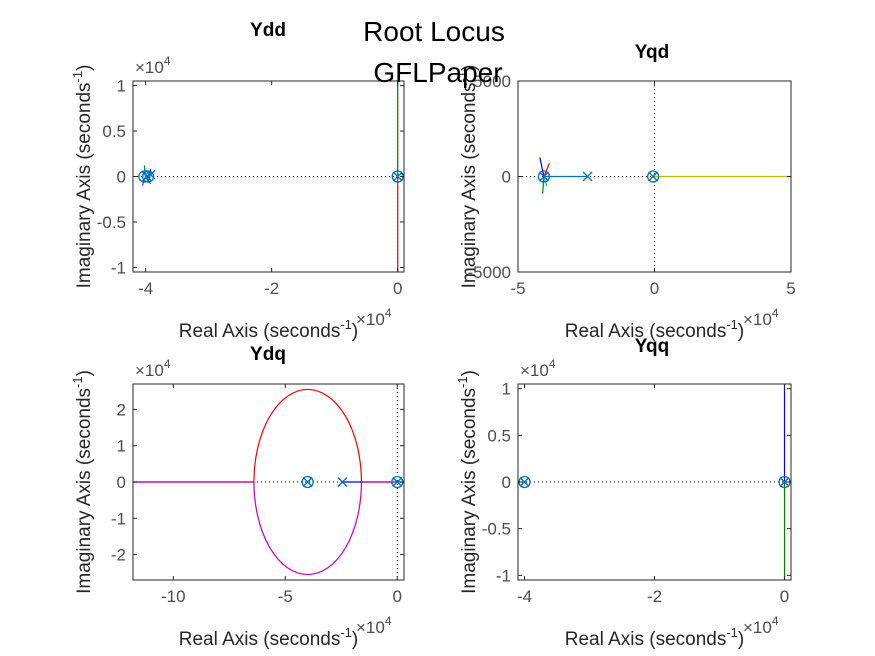  What do you see at coordinates (492, 81) in the screenshot?
I see `y-tick-label: 5000` at bounding box center [492, 81].